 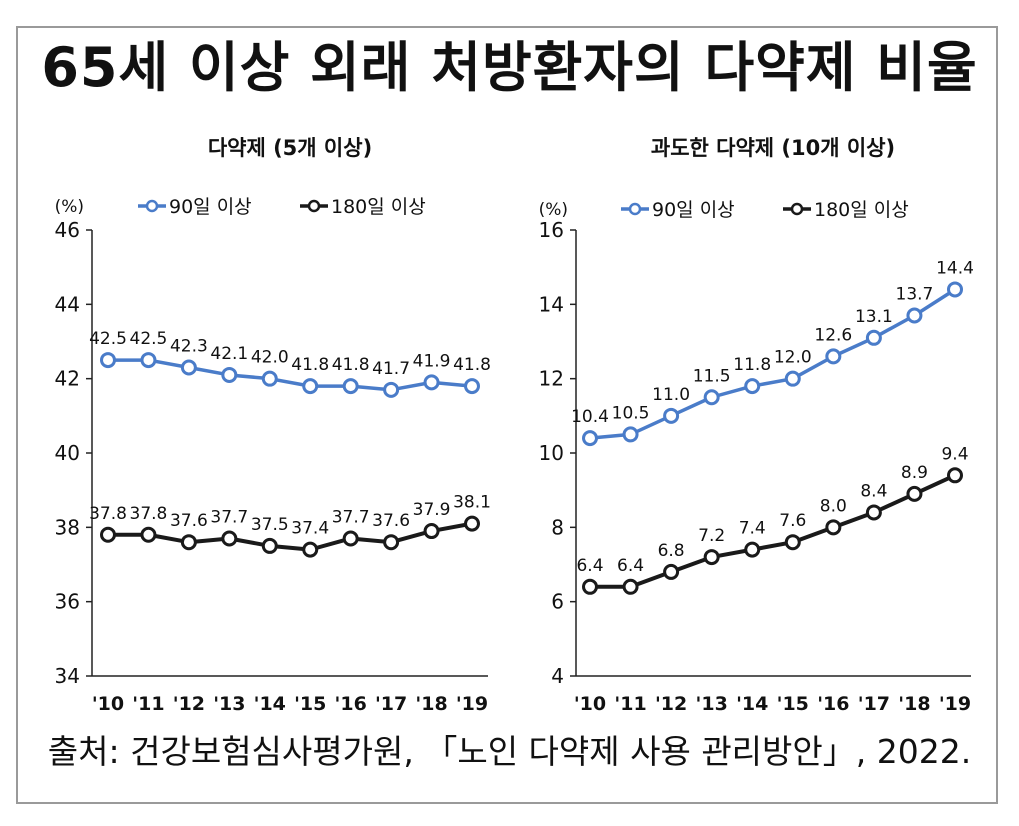 What do you see at coordinates (631, 413) in the screenshot?
I see `data-label: 10.5` at bounding box center [631, 413].